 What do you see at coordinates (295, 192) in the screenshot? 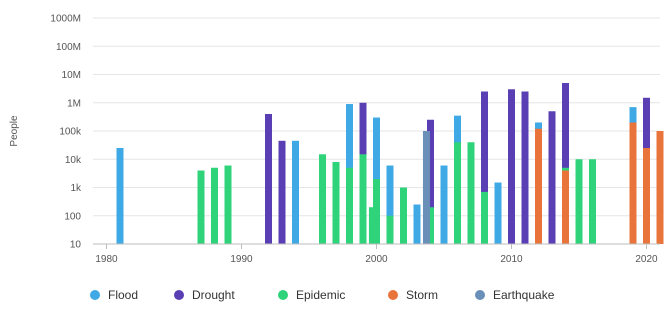
I see `bar-flood-1994` at bounding box center [295, 192].